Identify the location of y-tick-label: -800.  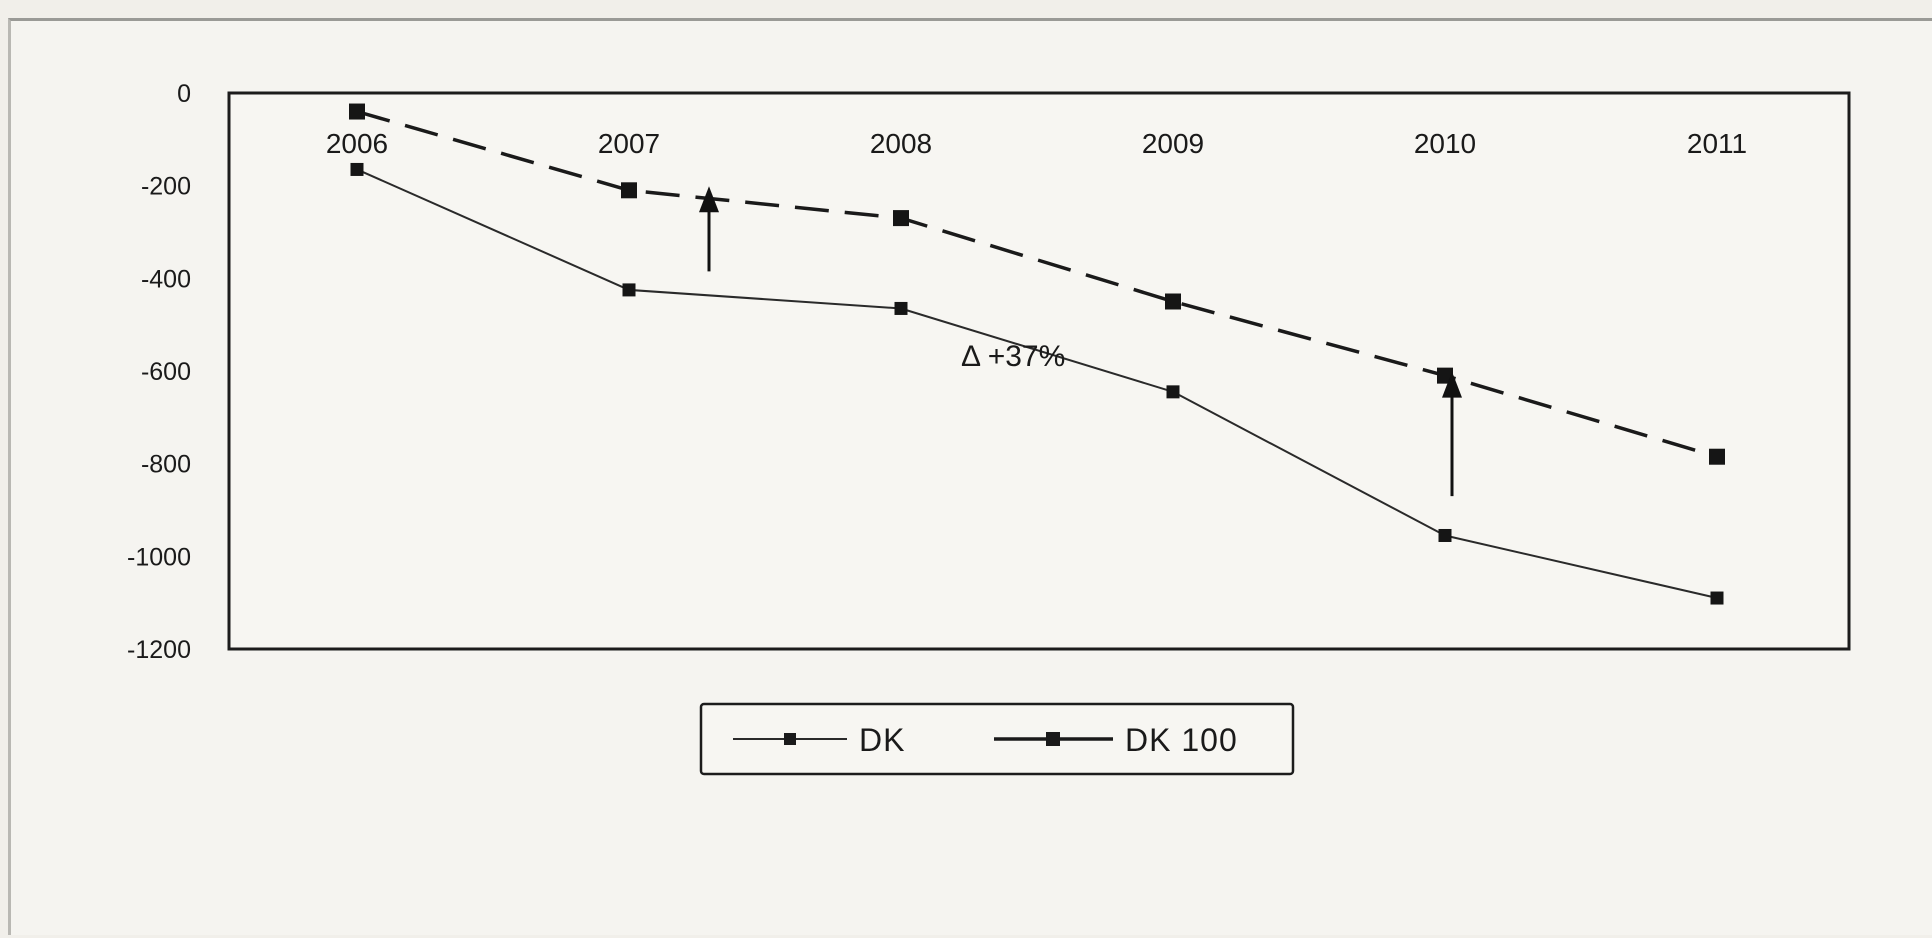
(166, 465).